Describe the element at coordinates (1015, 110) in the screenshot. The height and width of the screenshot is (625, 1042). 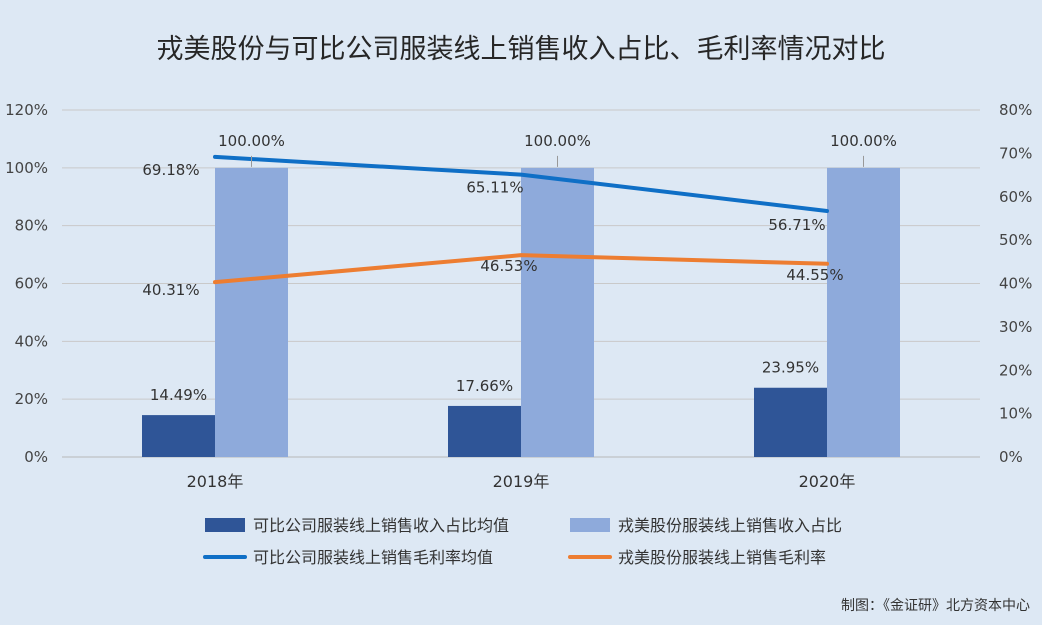
I see `right-tick-label: 80%` at that location.